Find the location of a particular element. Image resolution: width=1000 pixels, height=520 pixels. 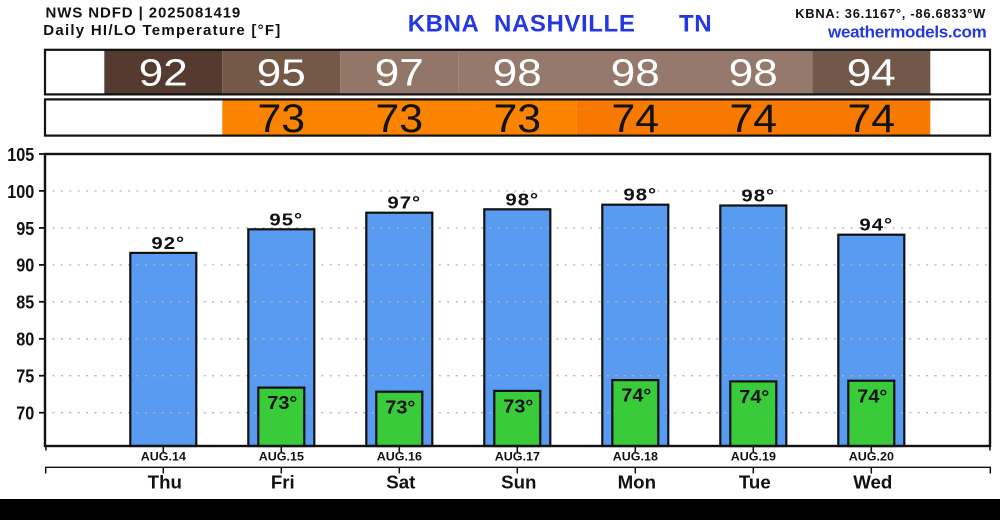

svg-text: AUG.14 is located at coordinates (164, 456).